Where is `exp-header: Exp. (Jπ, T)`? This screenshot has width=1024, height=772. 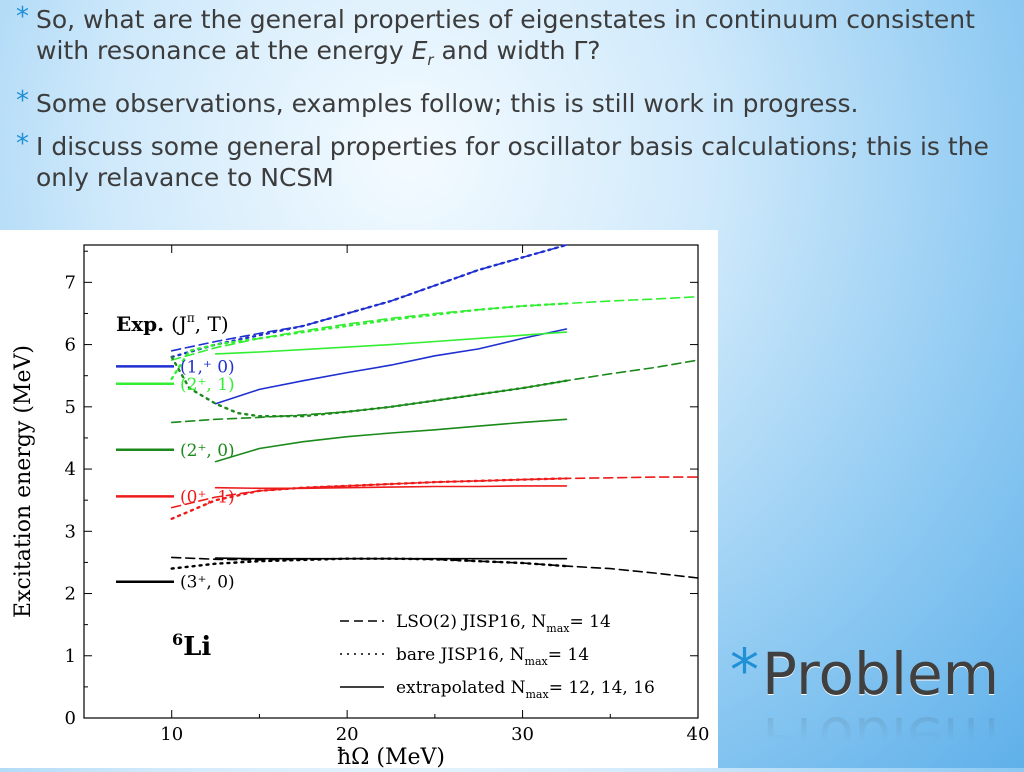 exp-header: Exp. (Jπ, T) is located at coordinates (172, 323).